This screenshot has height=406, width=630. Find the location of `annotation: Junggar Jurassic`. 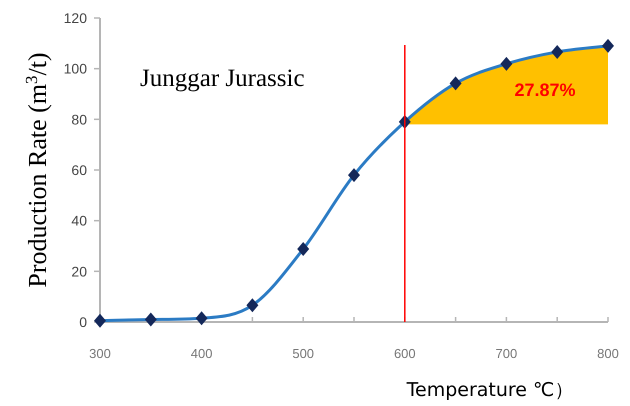

annotation: Junggar Jurassic is located at coordinates (222, 78).